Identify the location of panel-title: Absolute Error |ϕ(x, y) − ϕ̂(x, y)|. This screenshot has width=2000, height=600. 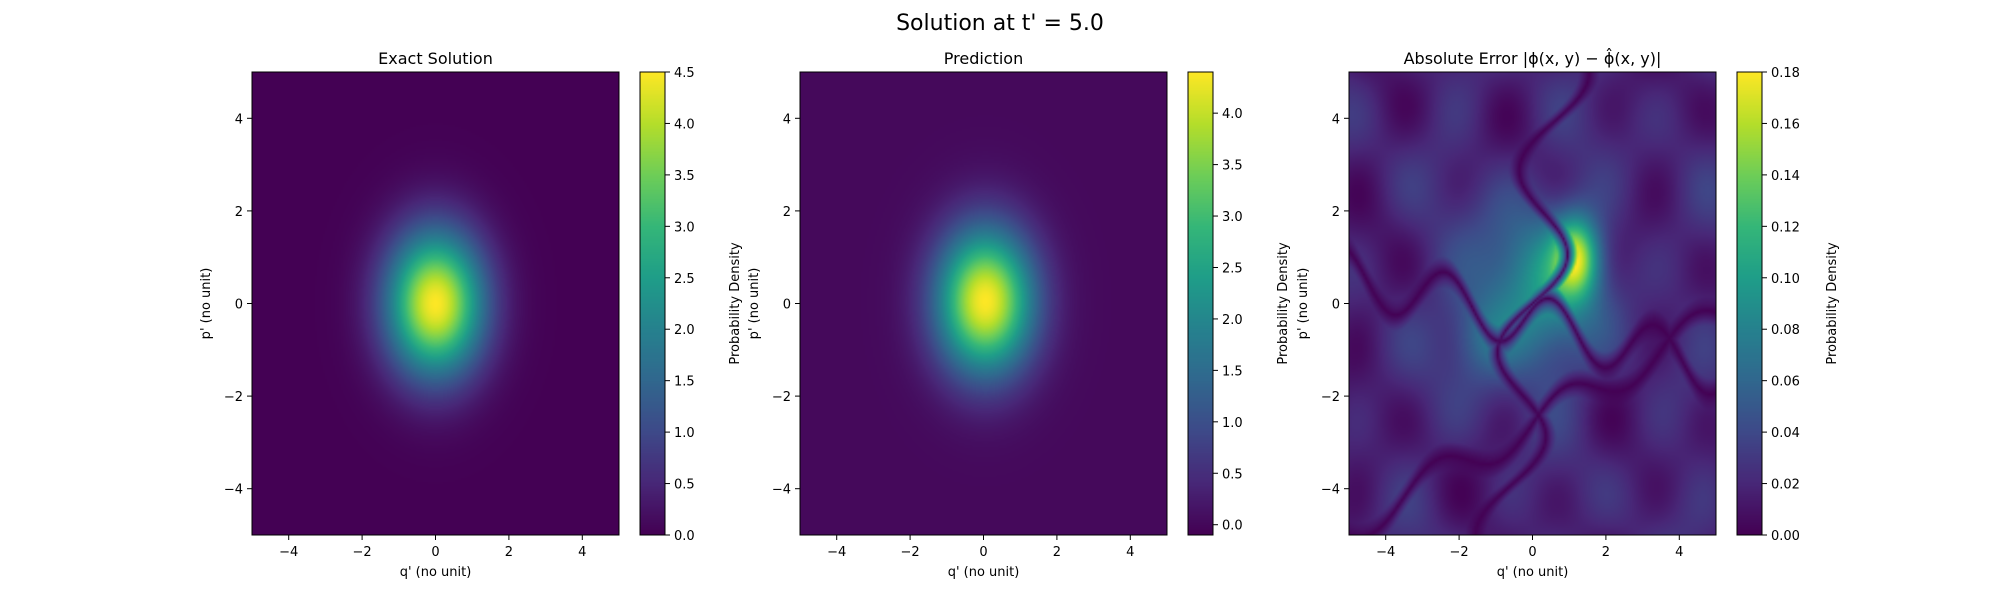
(1533, 58).